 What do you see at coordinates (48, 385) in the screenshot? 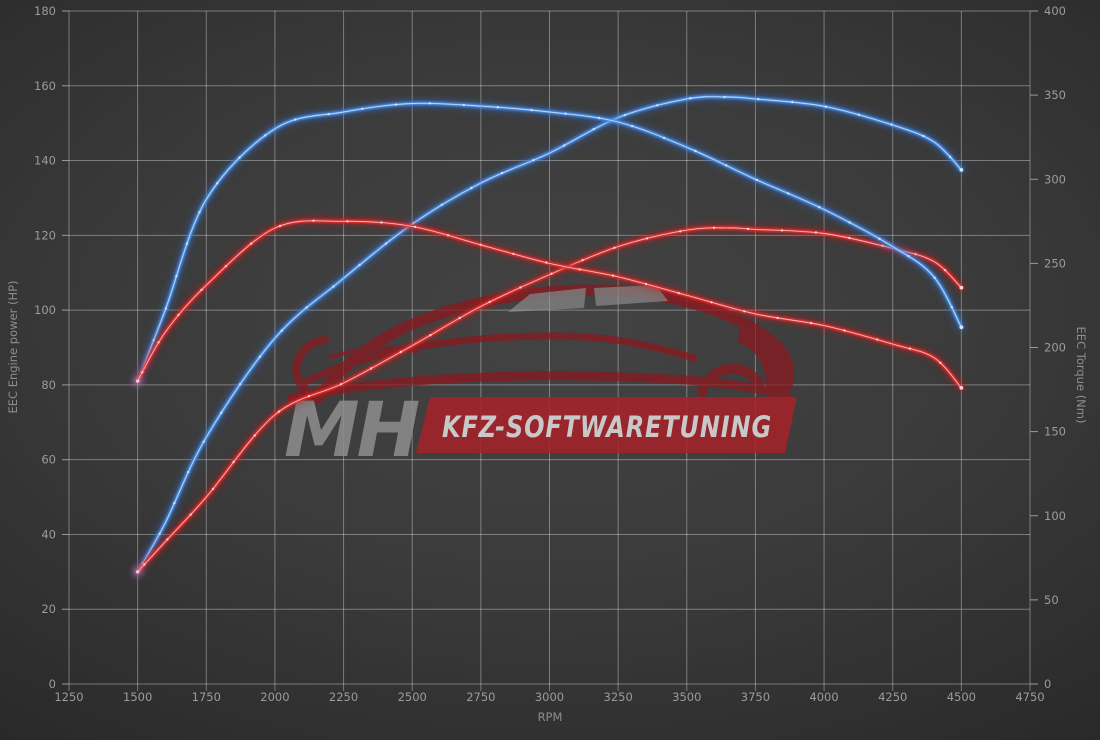
I see `y-left-tick-label: 80` at bounding box center [48, 385].